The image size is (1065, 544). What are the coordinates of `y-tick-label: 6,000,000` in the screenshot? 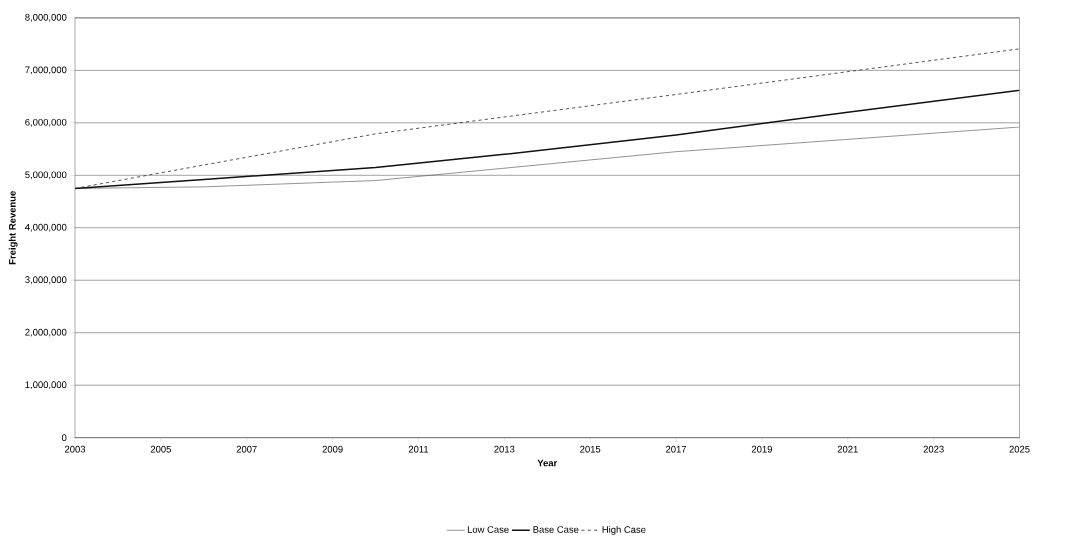 It's located at (46, 122).